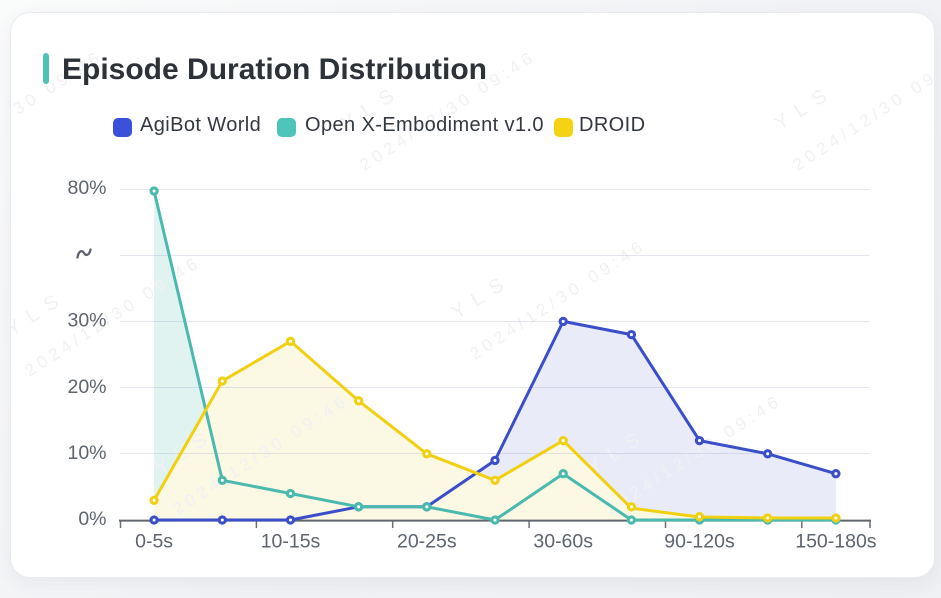 This screenshot has width=941, height=598. What do you see at coordinates (92, 519) in the screenshot?
I see `svg-text: 0%` at bounding box center [92, 519].